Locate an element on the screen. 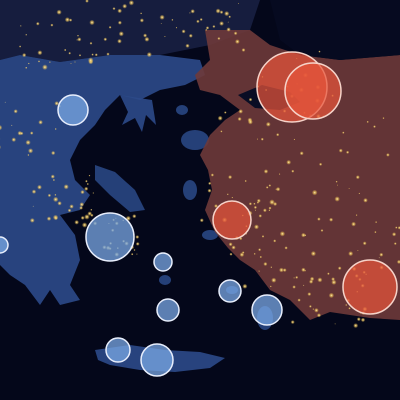 The height and width of the screenshot is (400, 400). marker-cyclades-south is located at coordinates (168, 310).